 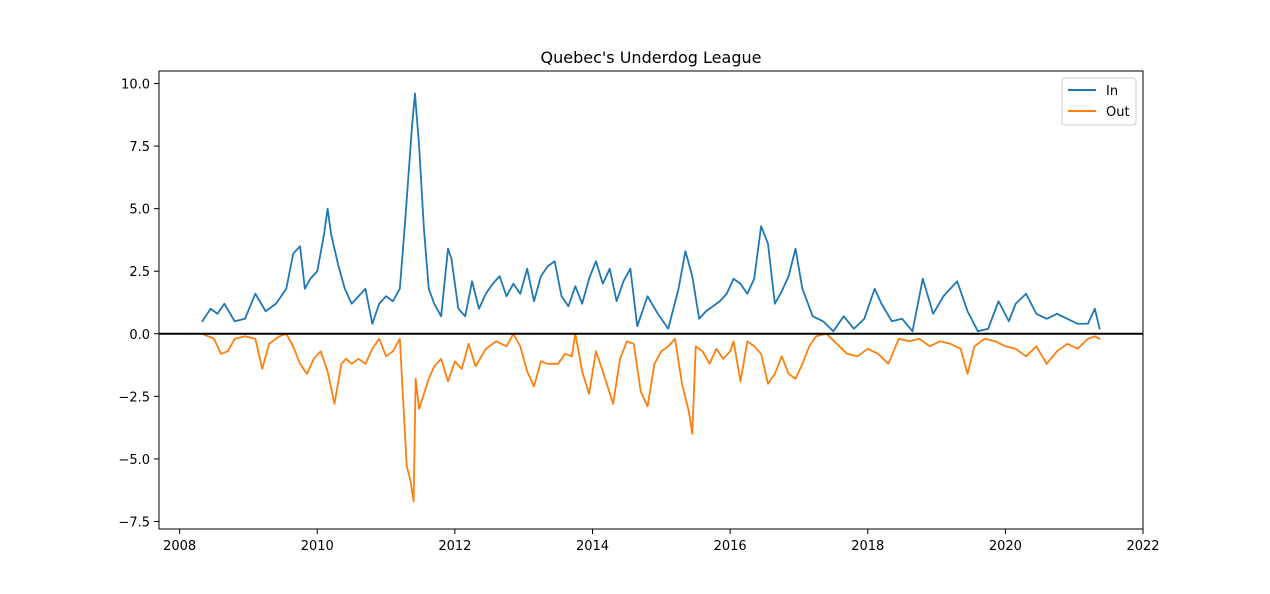 I want to click on y-tick-label: −2.5, so click(x=134, y=397).